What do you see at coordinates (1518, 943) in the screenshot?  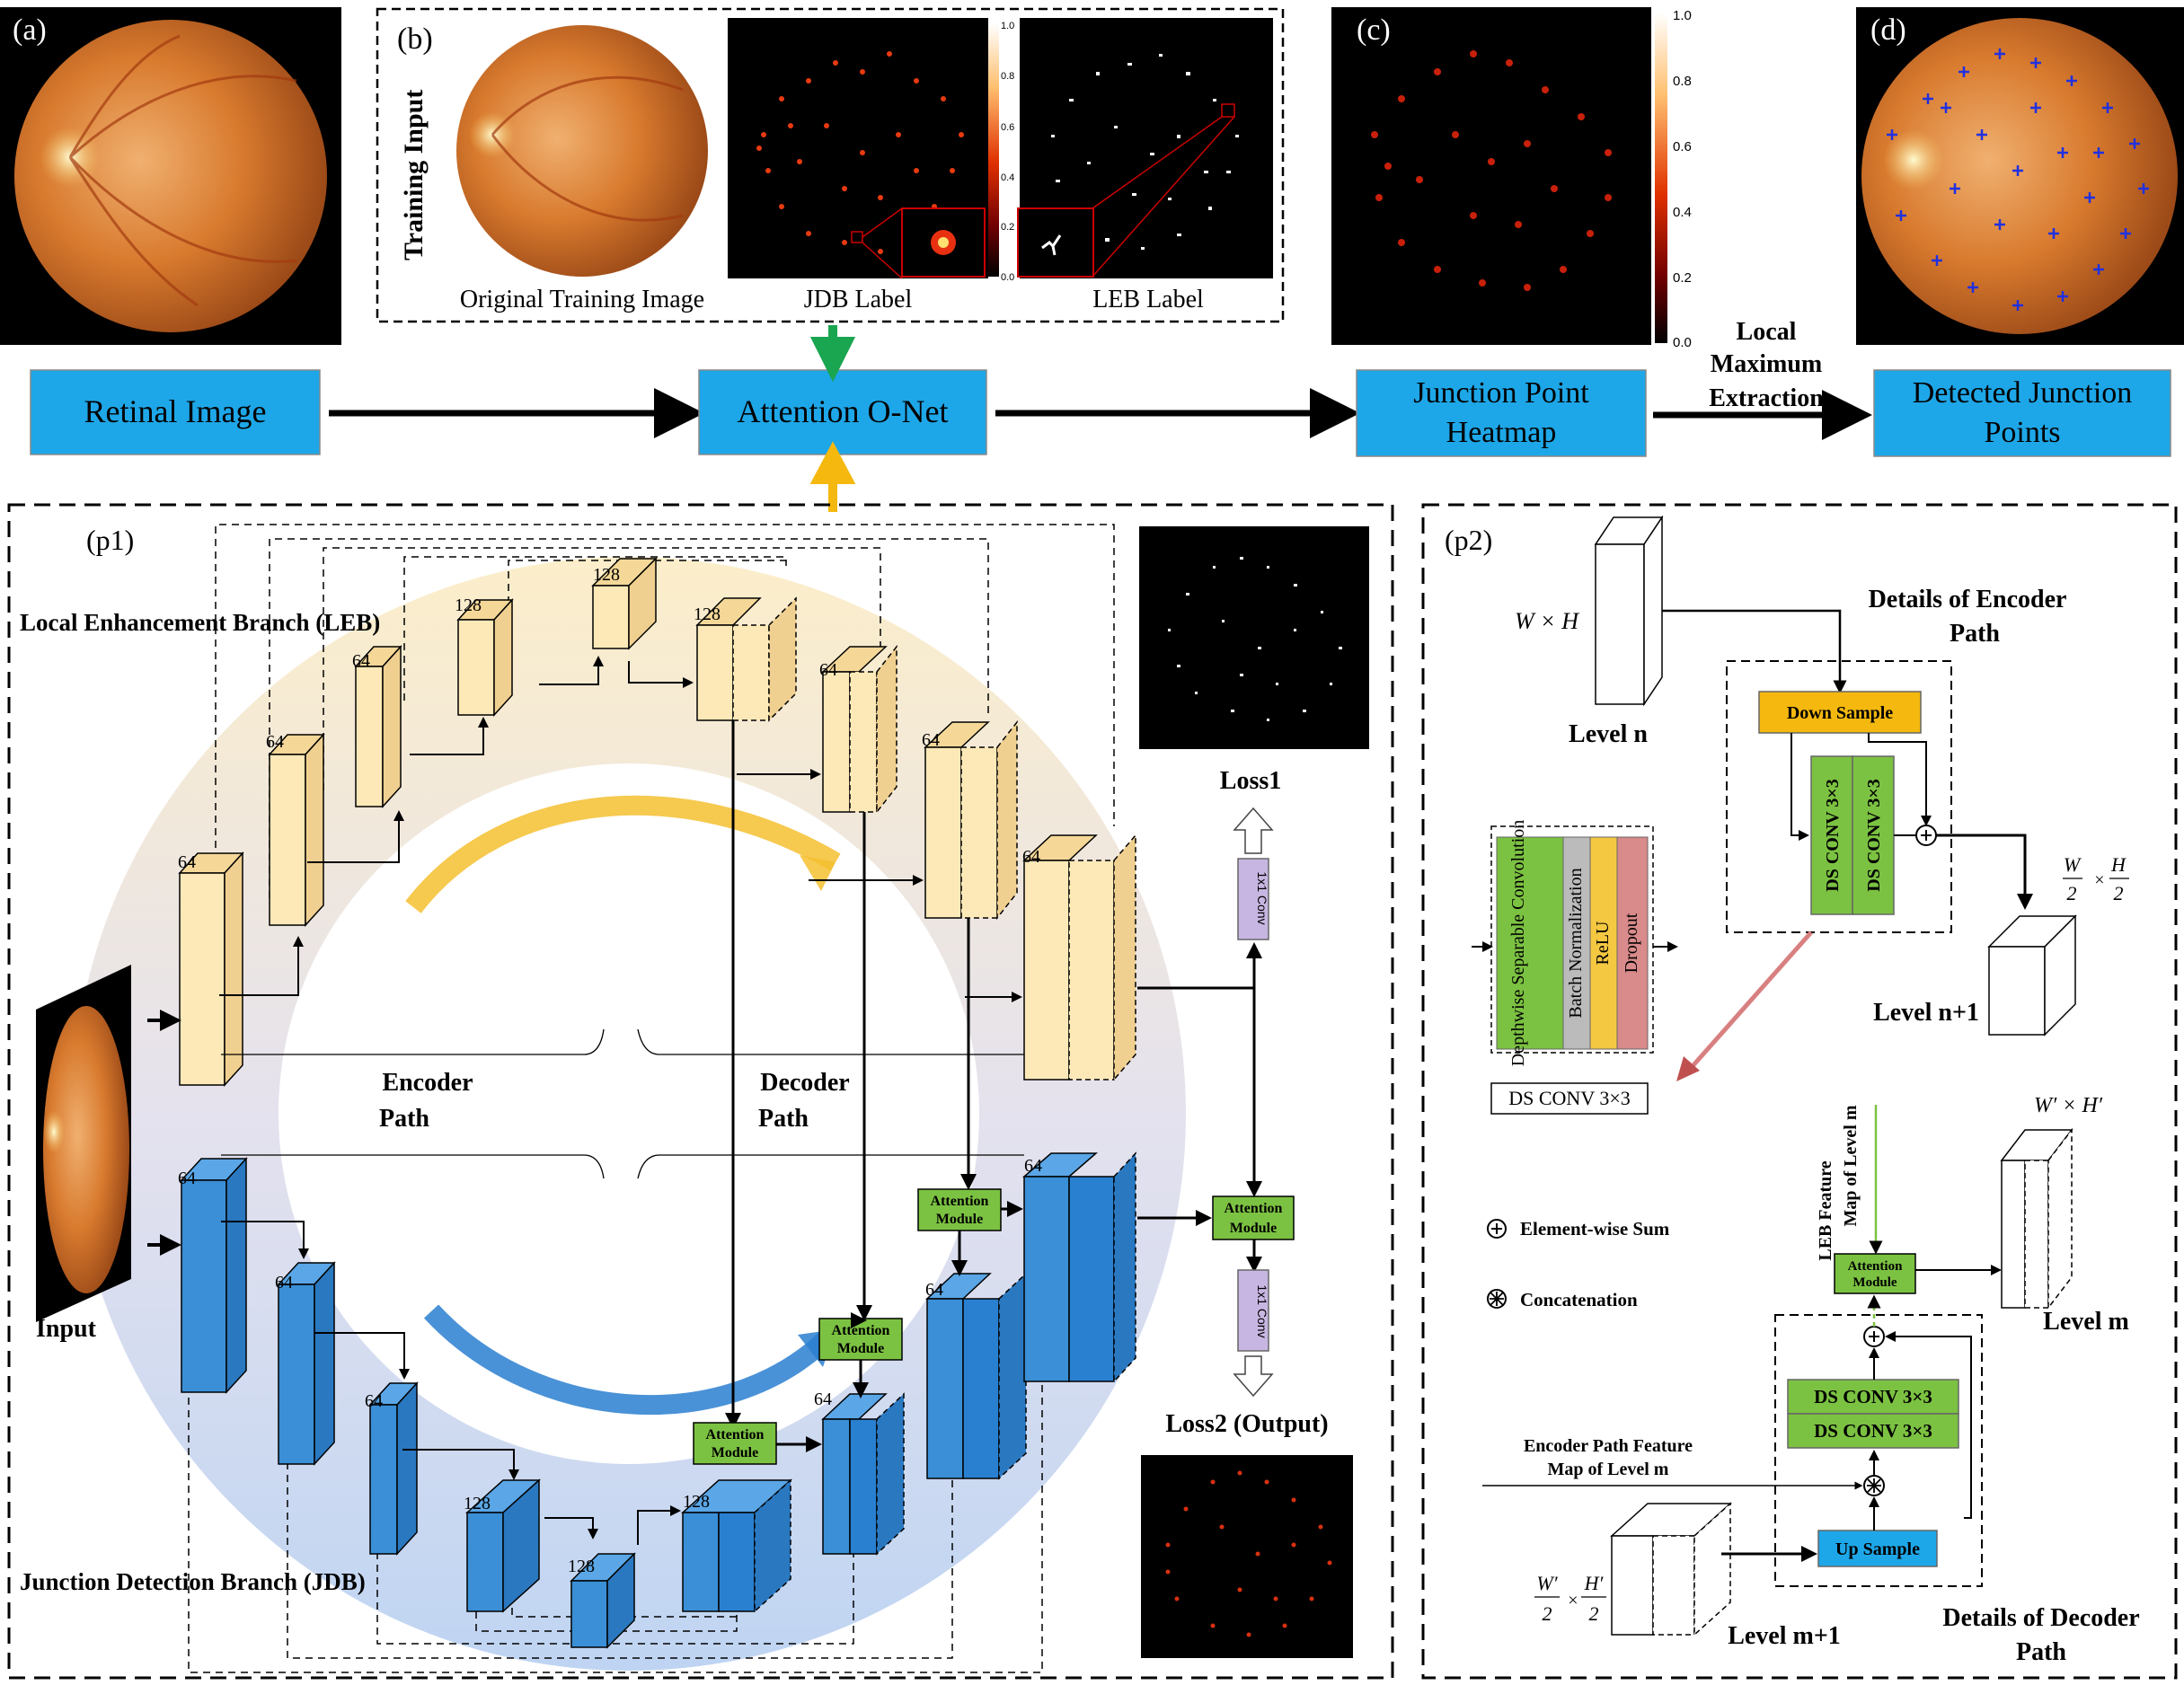 I see `svg-text:Depthwise Separable Convolutio: Depthwise Separable Convolution` at bounding box center [1518, 943].